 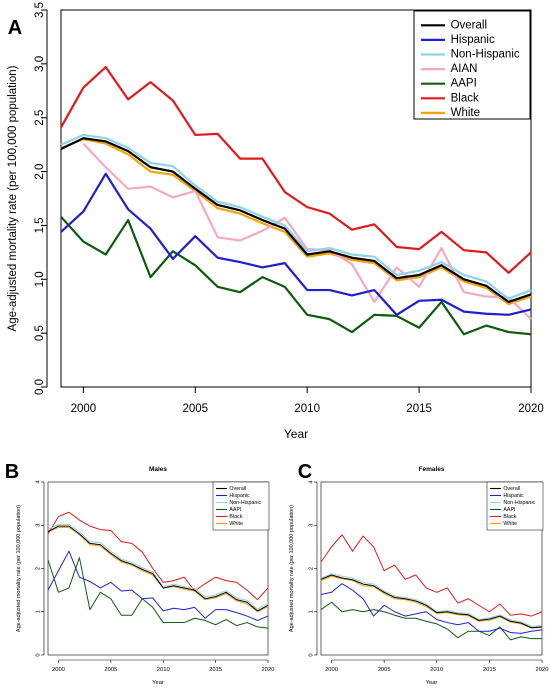 What do you see at coordinates (15, 28) in the screenshot?
I see `panel-letter: A` at bounding box center [15, 28].